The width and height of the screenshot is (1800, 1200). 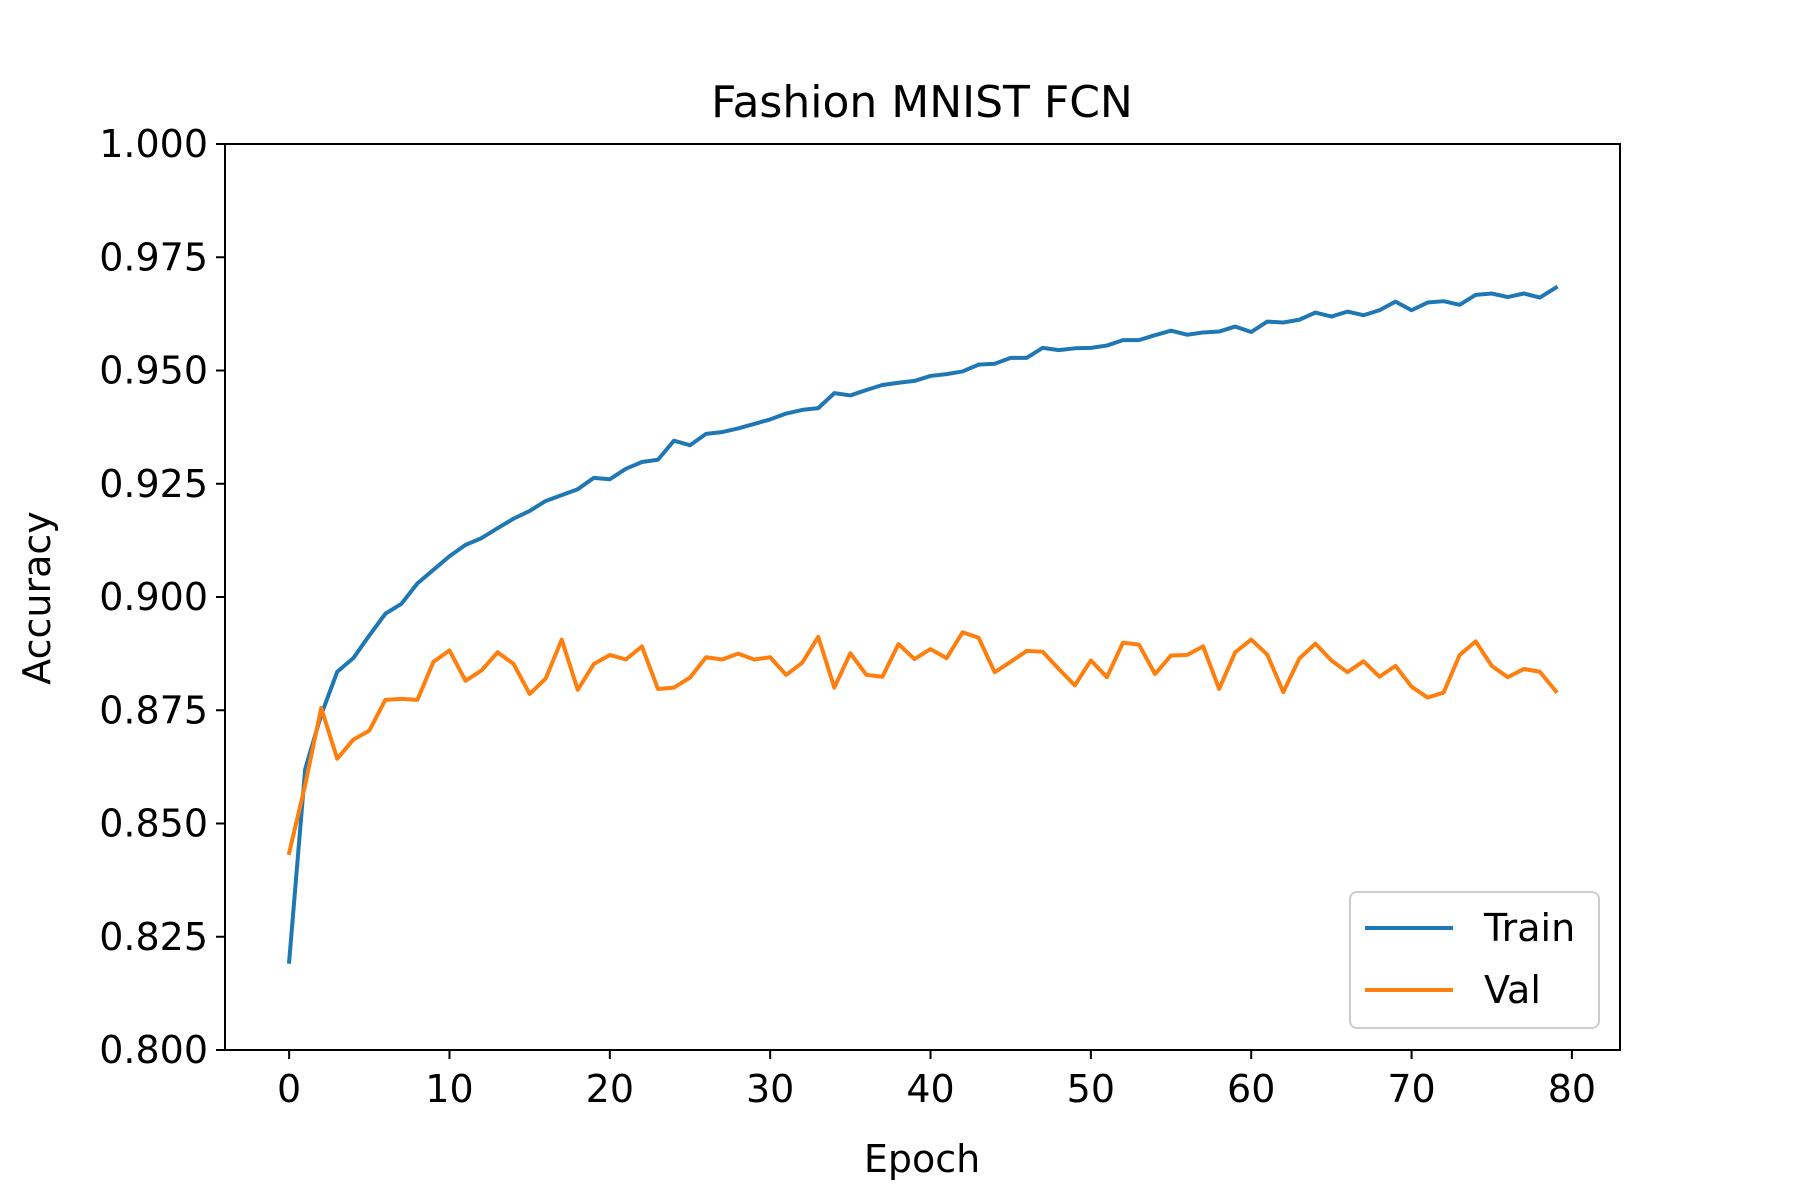 What do you see at coordinates (289, 1089) in the screenshot?
I see `x-tick-label: 0` at bounding box center [289, 1089].